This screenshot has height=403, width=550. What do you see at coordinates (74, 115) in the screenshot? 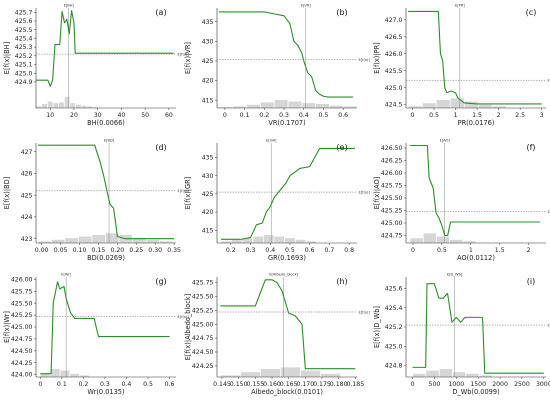
I see `x-tick-label: 20` at bounding box center [74, 115].